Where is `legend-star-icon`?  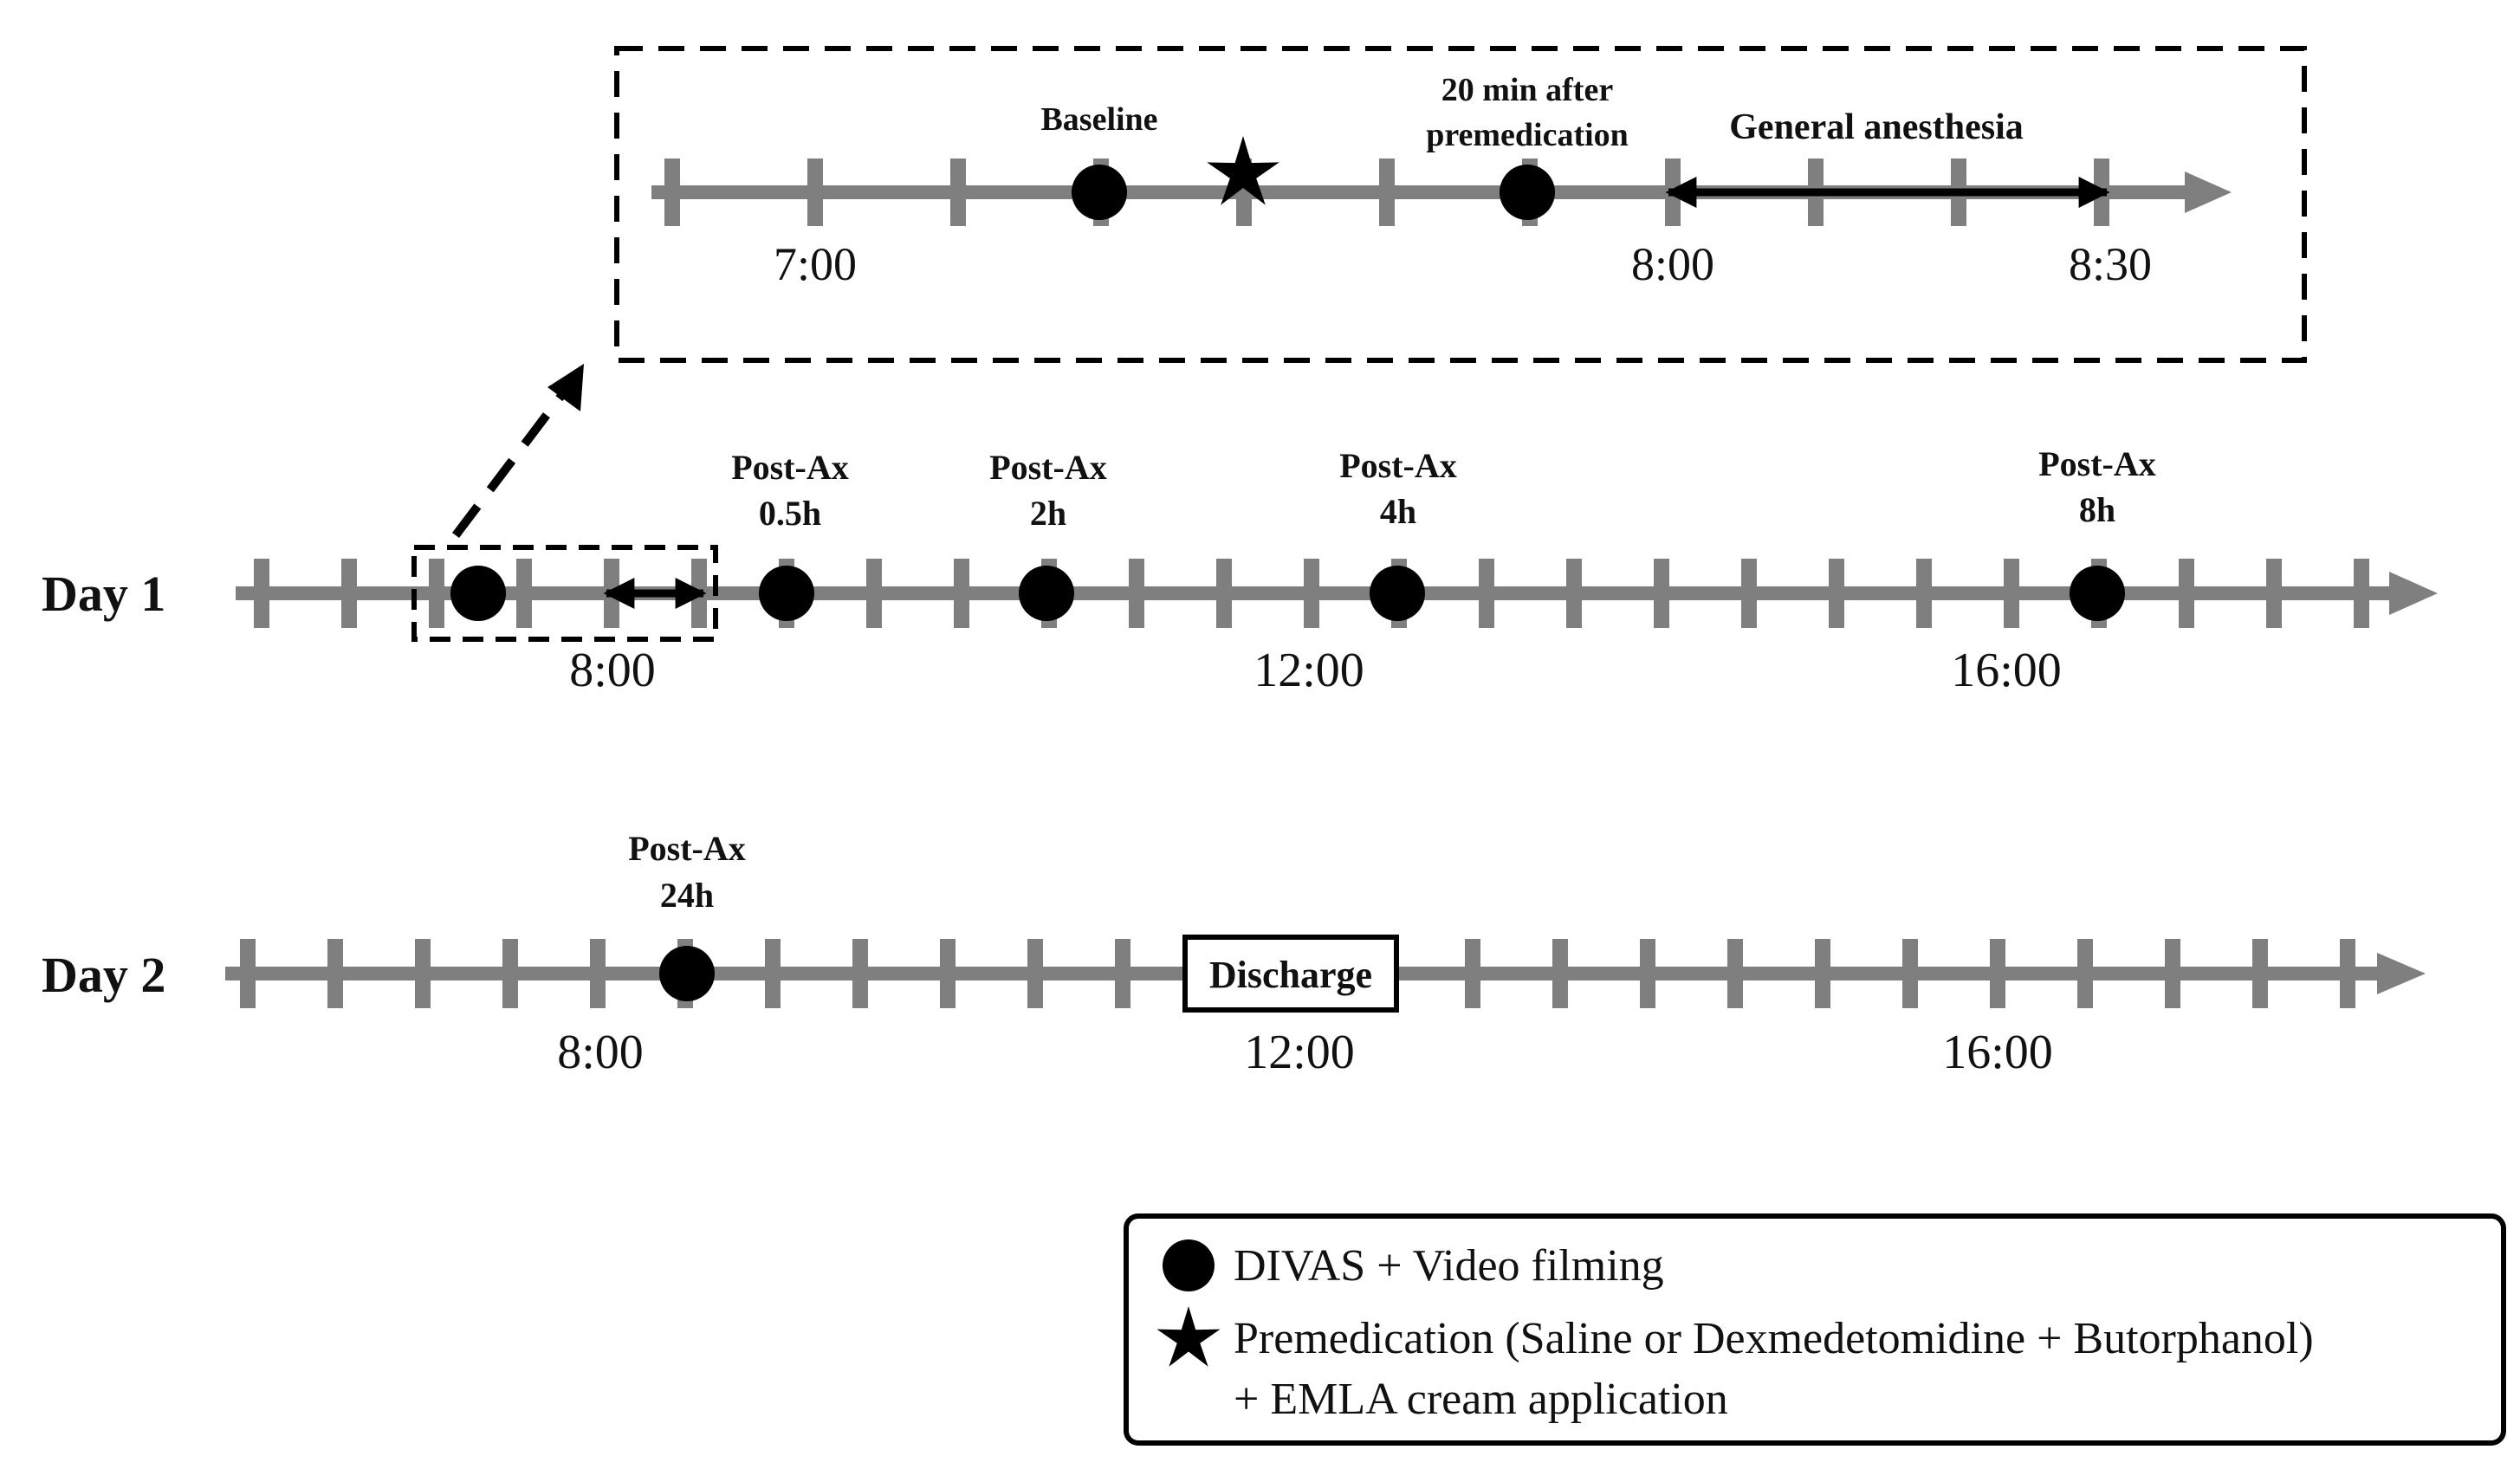
legend-star-icon is located at coordinates (1188, 1336).